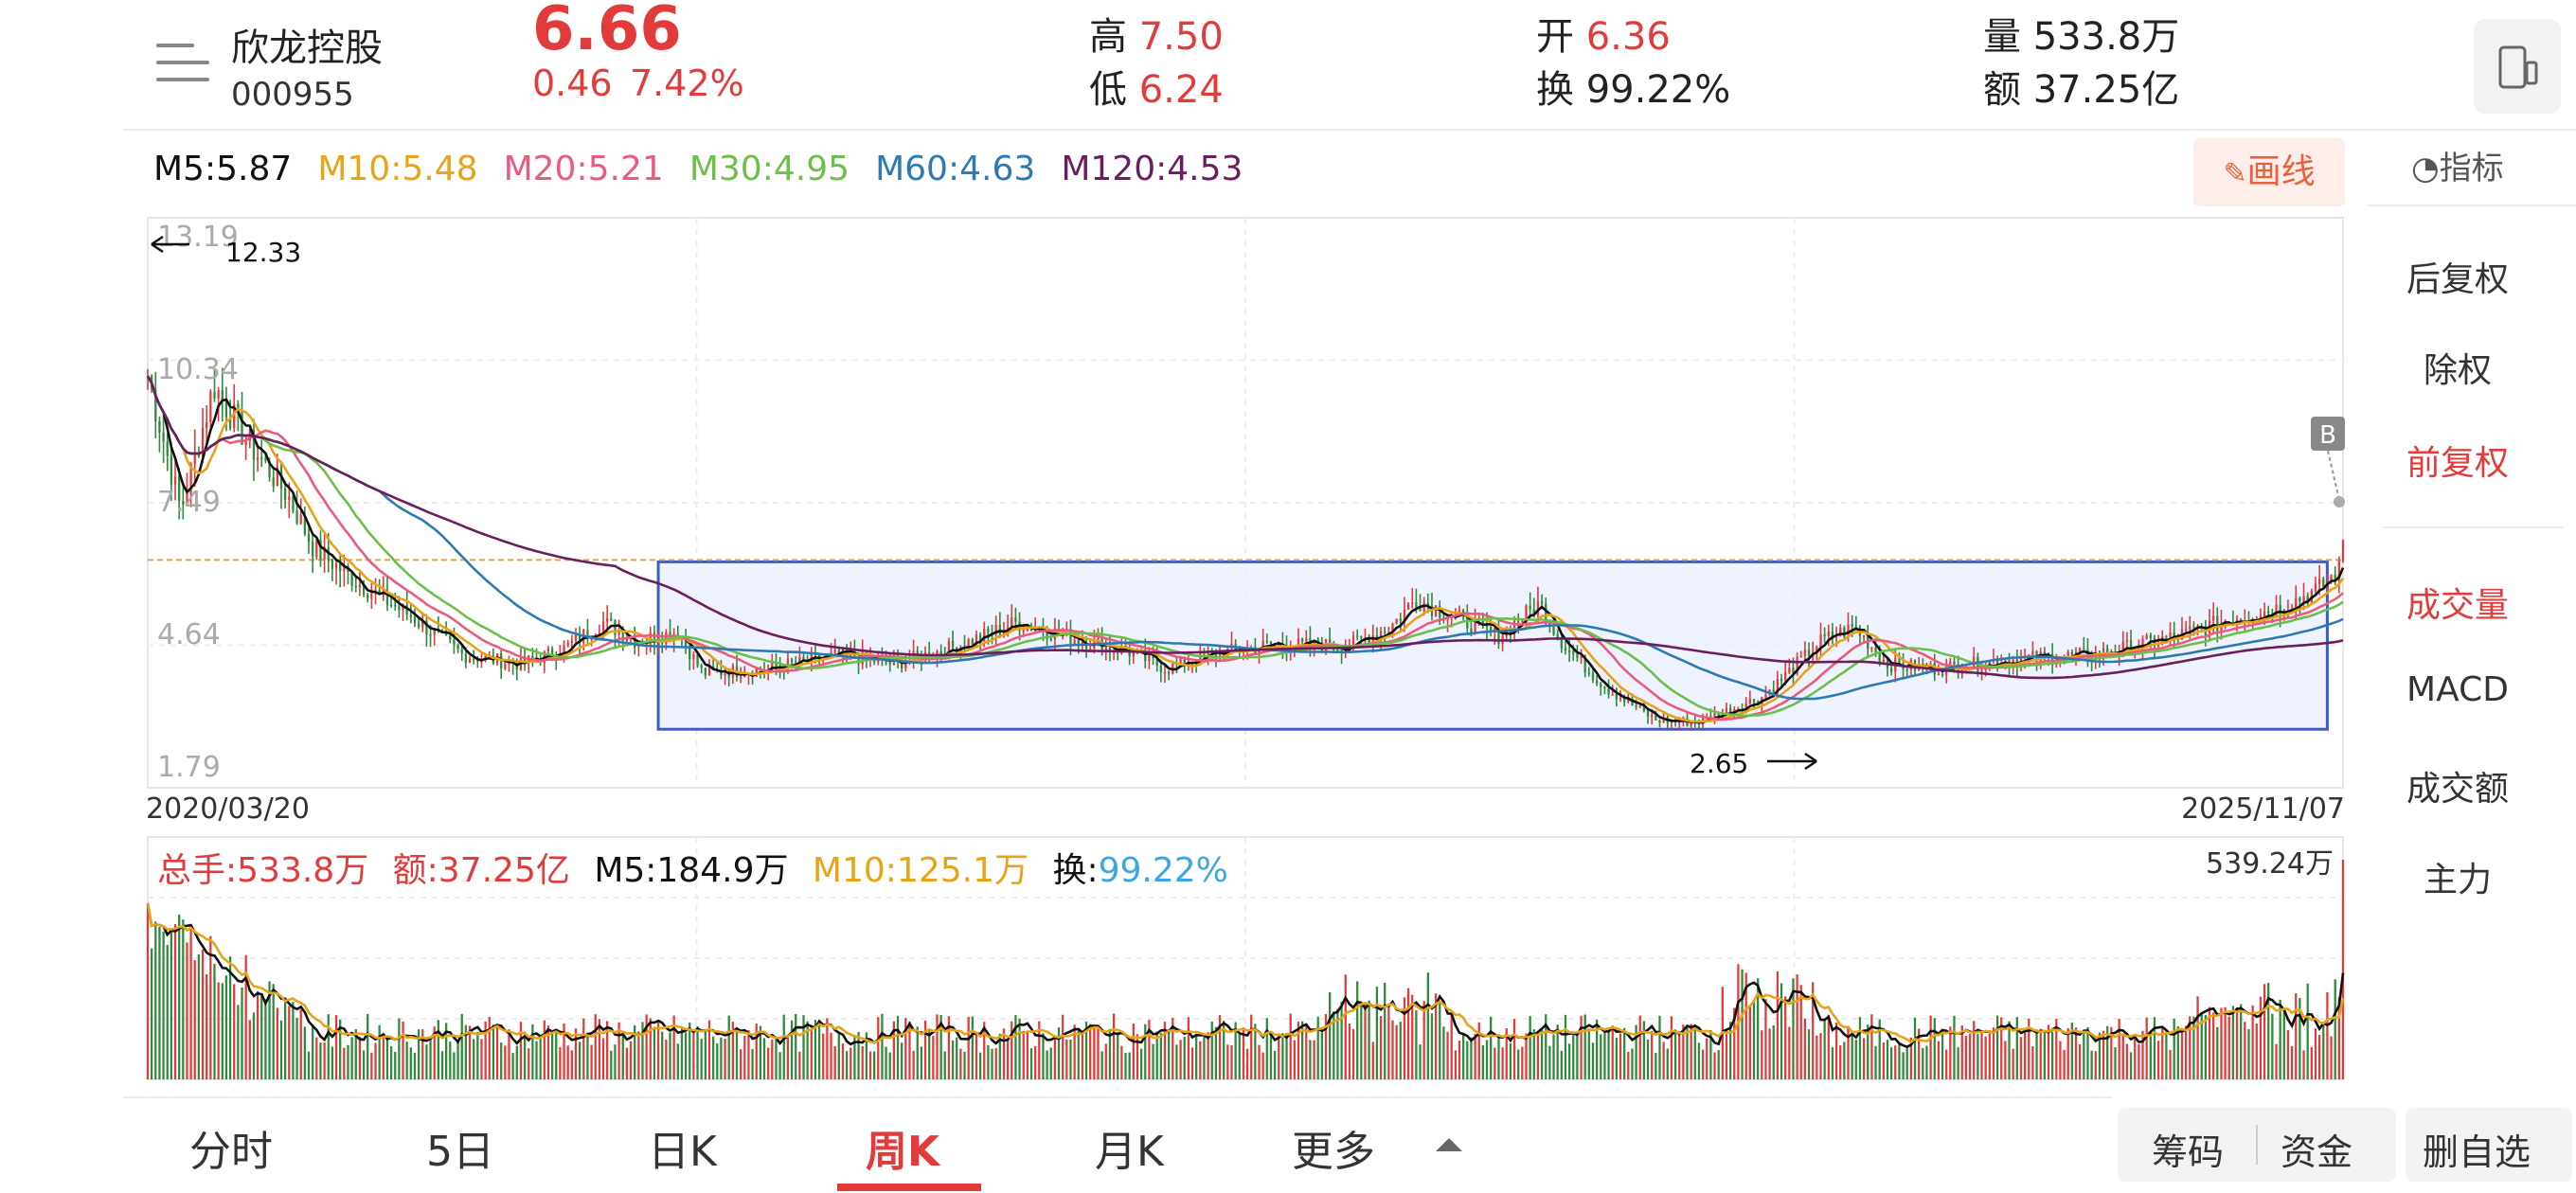  What do you see at coordinates (1333, 1152) in the screenshot?
I see `tab-more: 更多` at bounding box center [1333, 1152].